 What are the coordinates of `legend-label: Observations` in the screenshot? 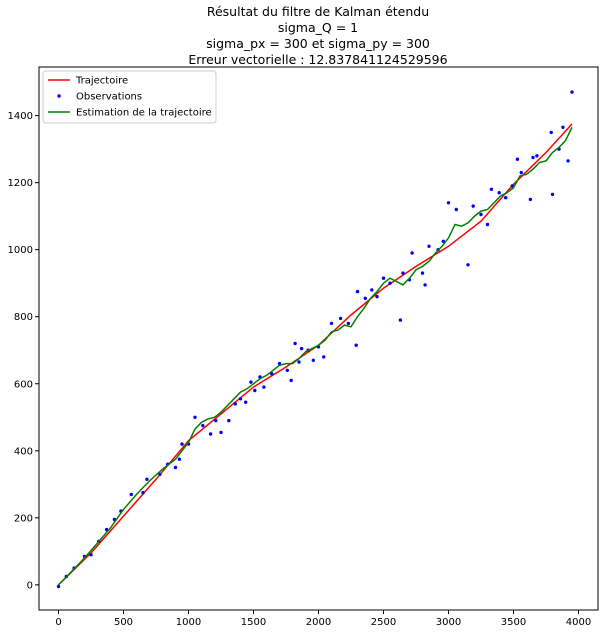 It's located at (109, 97).